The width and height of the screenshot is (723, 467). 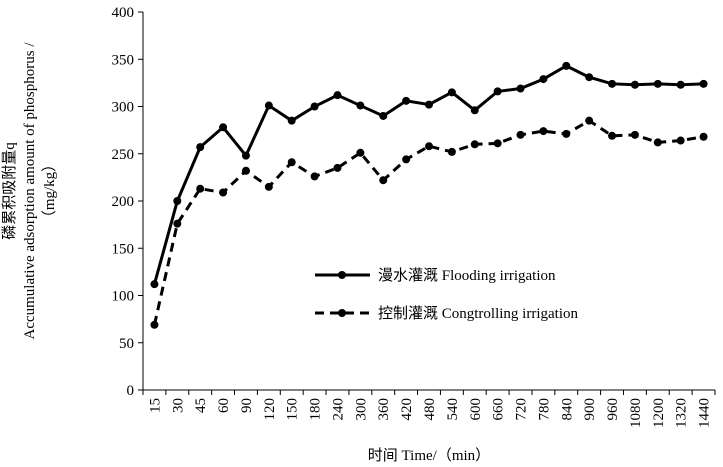 I want to click on x-tick-label: 420, so click(x=407, y=409).